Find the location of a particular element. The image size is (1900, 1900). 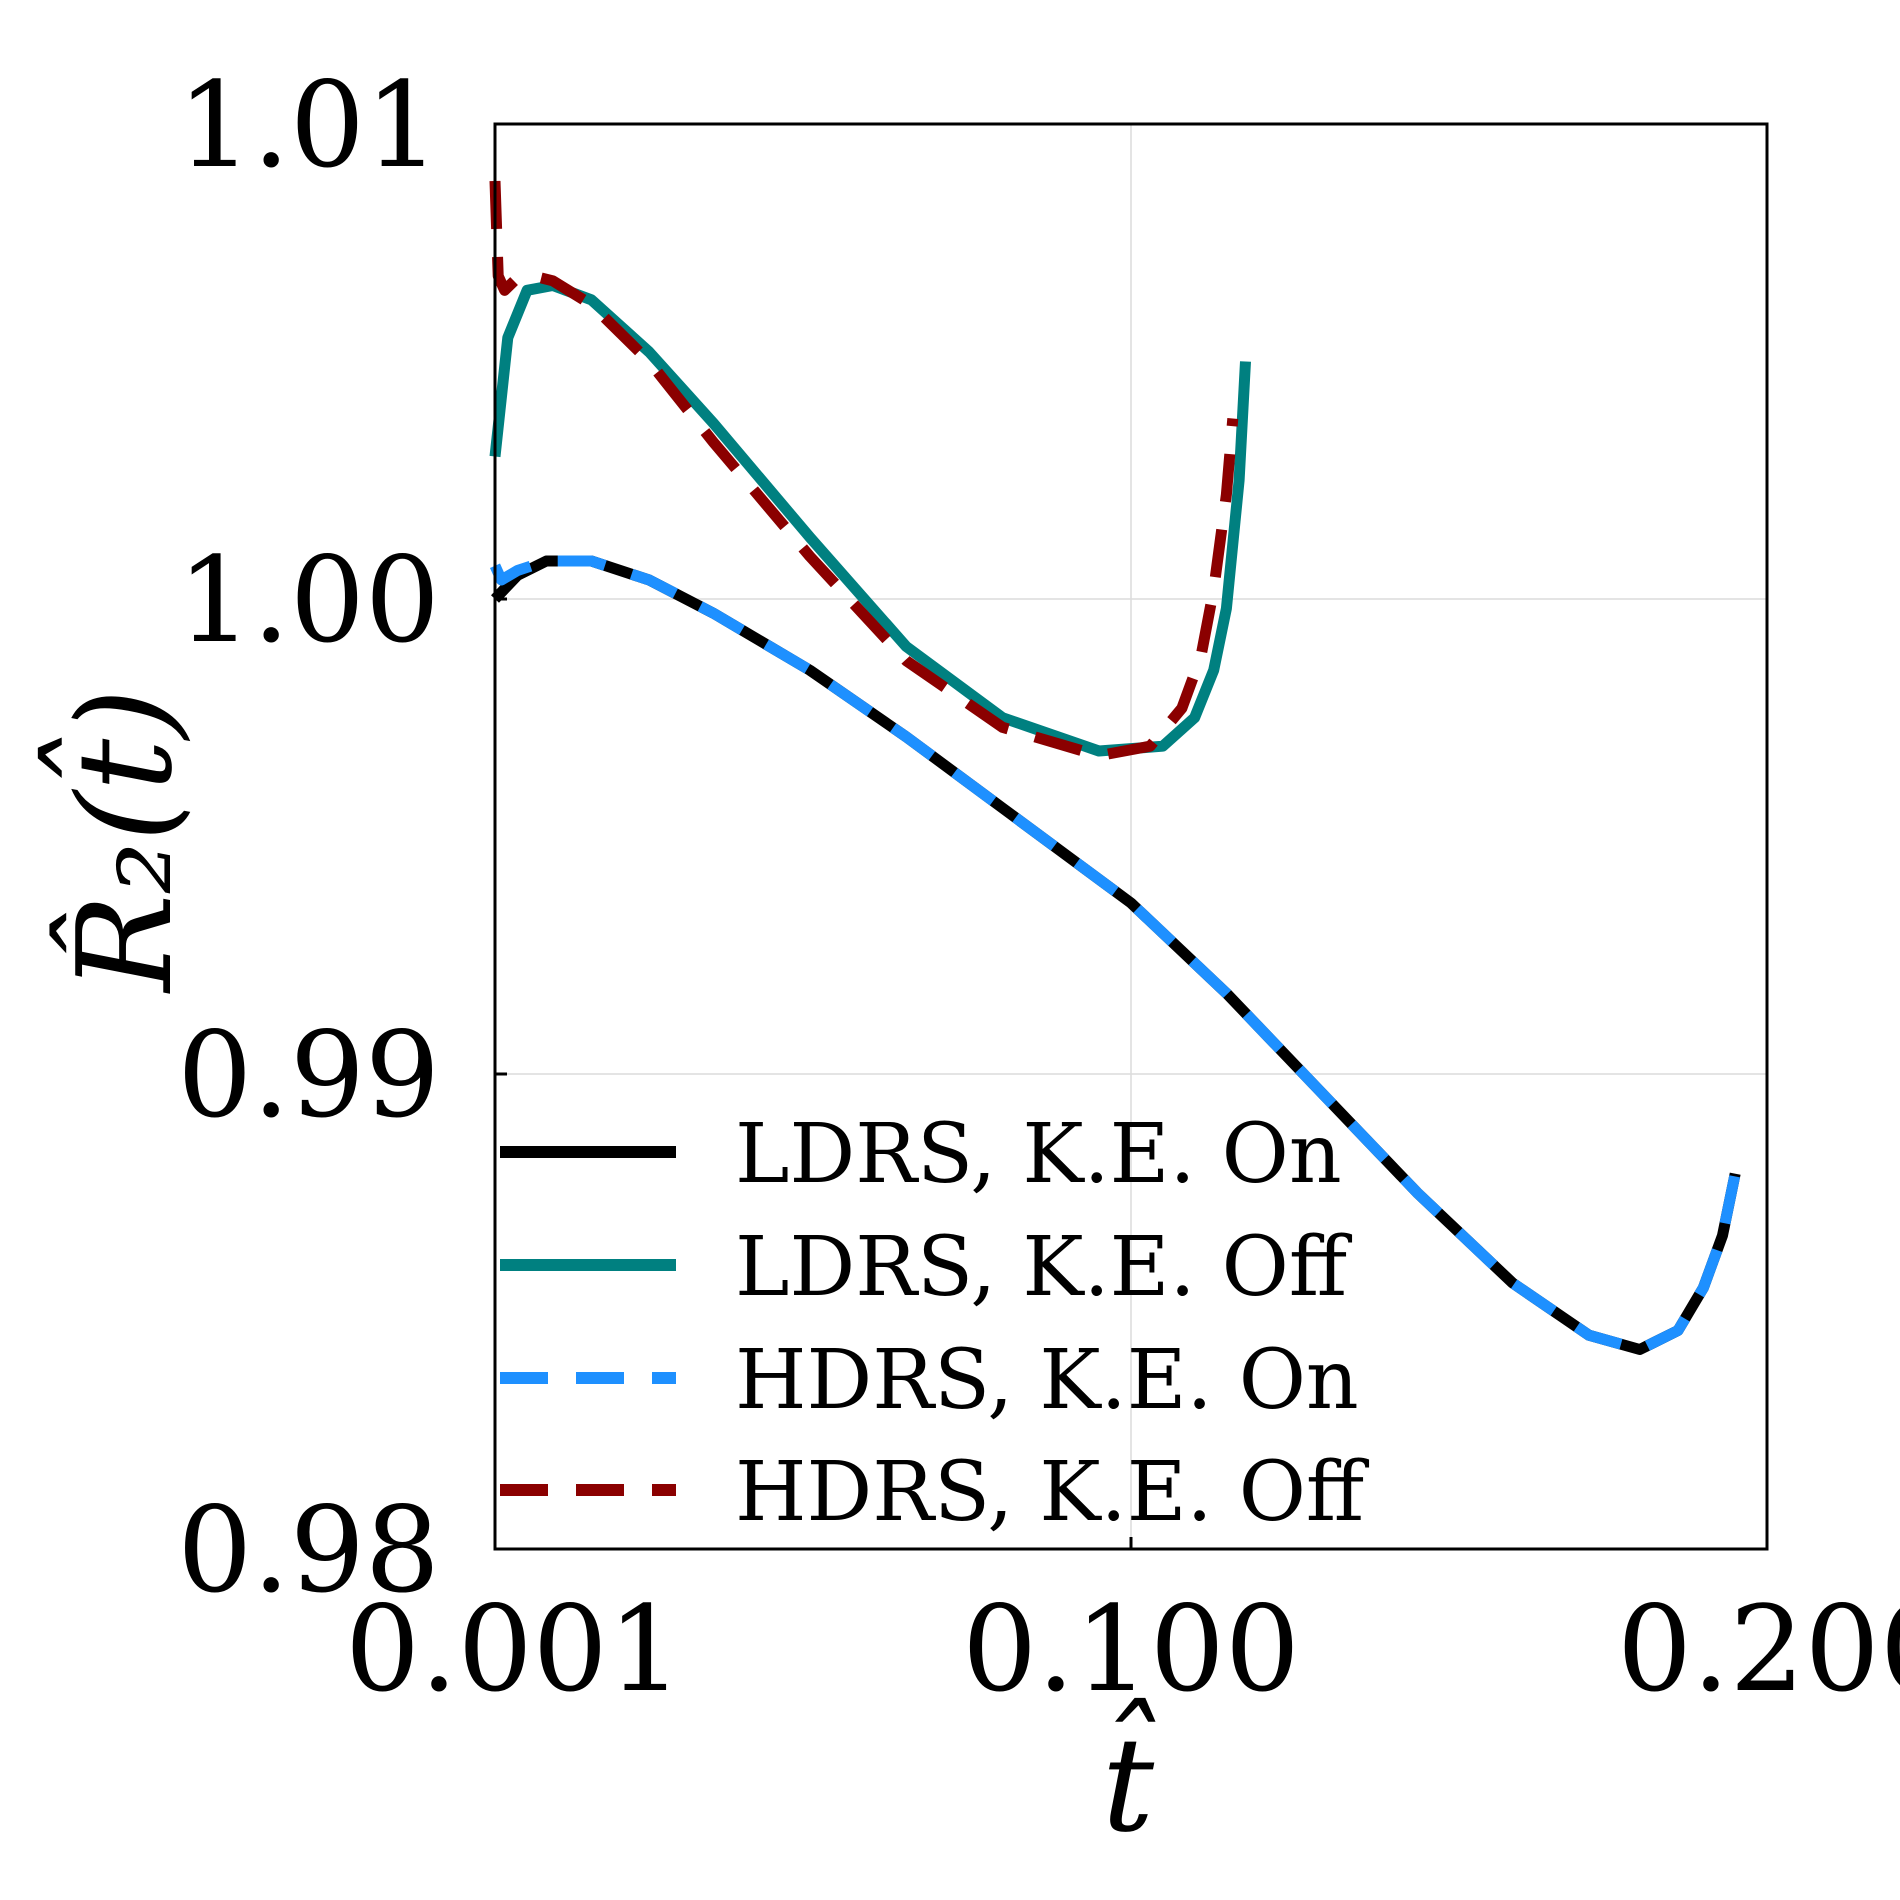

y-tick-label: 1.00 is located at coordinates (308, 600).